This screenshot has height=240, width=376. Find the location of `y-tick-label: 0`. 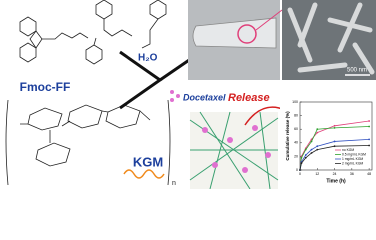

y-tick-label: 0 is located at coordinates (297, 170).